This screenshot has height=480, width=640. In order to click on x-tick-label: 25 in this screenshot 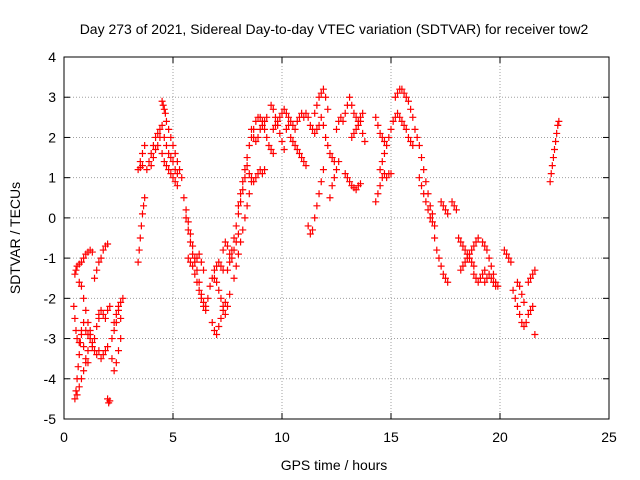, I will do `click(609, 437)`.